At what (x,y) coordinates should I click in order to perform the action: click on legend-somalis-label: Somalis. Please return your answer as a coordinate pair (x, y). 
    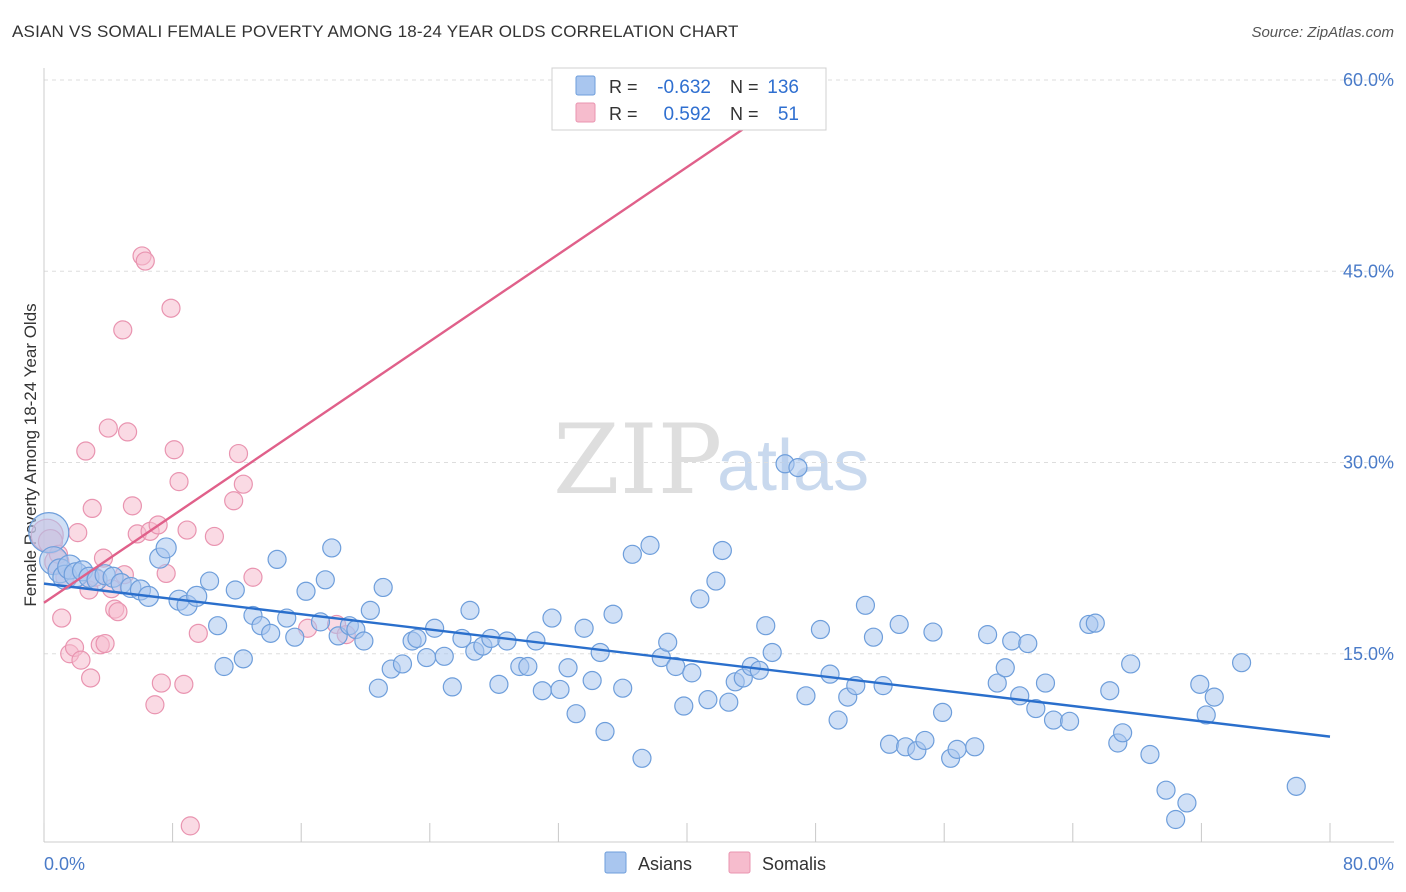
    Looking at the image, I should click on (794, 864).